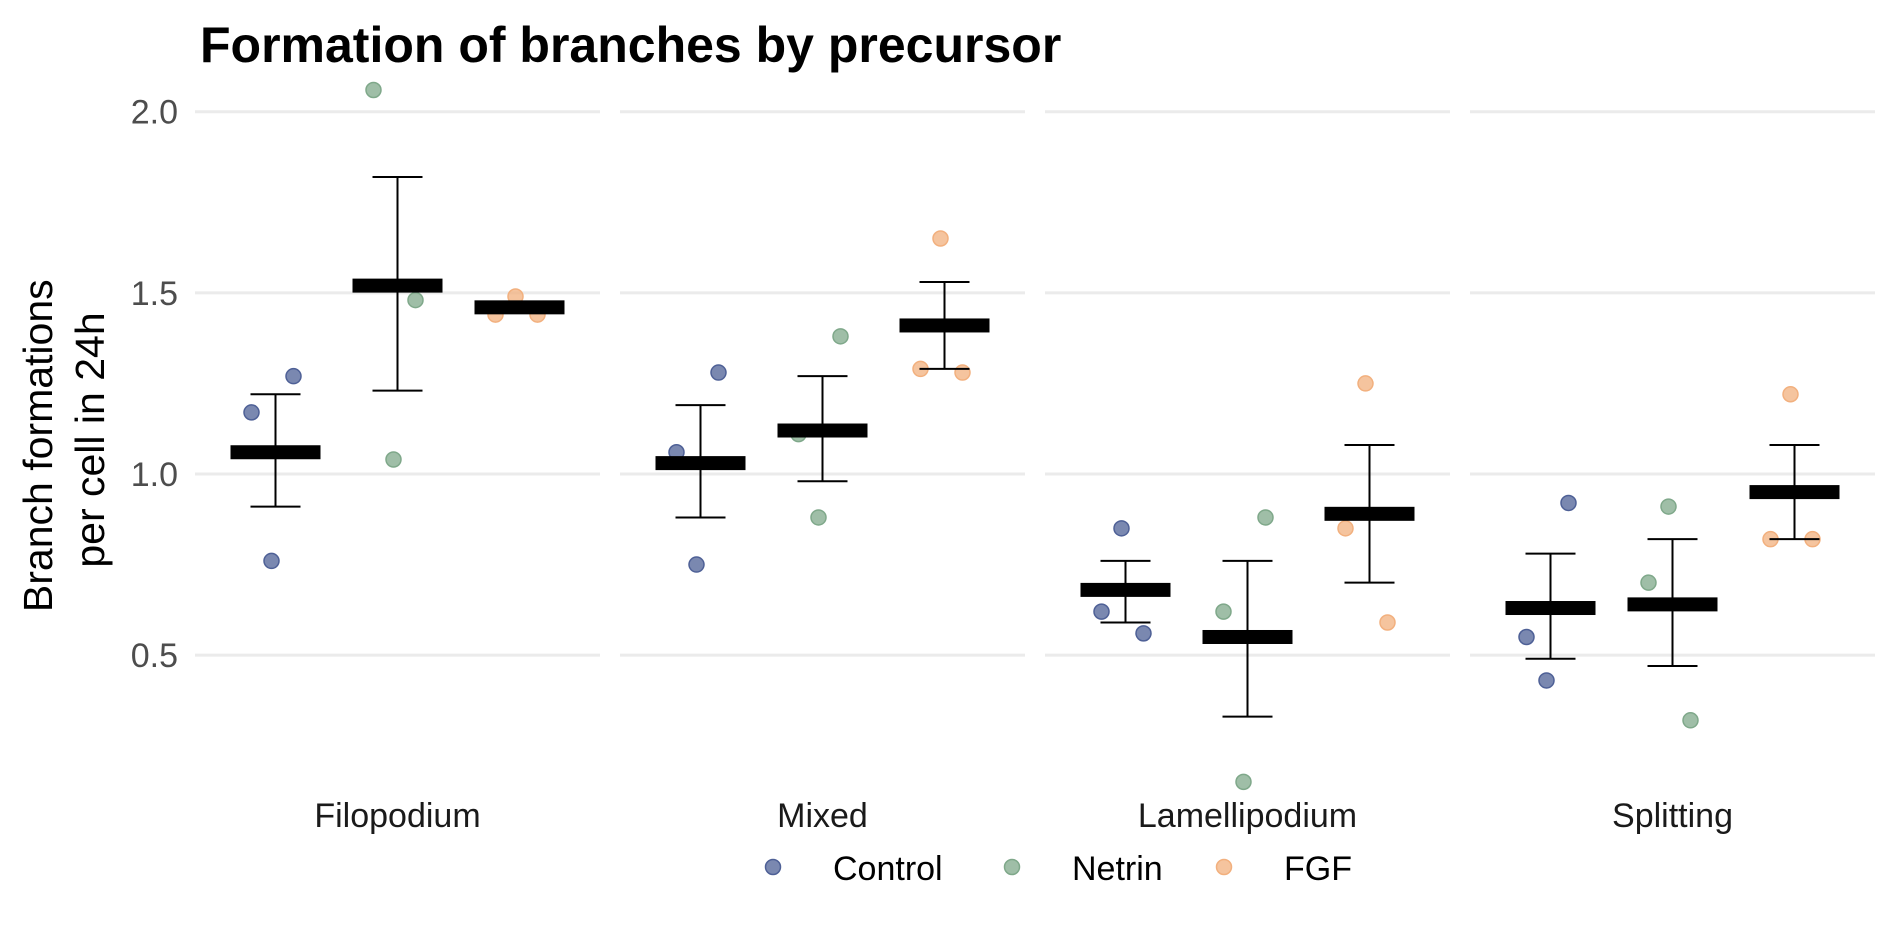 The height and width of the screenshot is (944, 1889). I want to click on y-axis-title-line-2: per cell in 24h, so click(90, 439).